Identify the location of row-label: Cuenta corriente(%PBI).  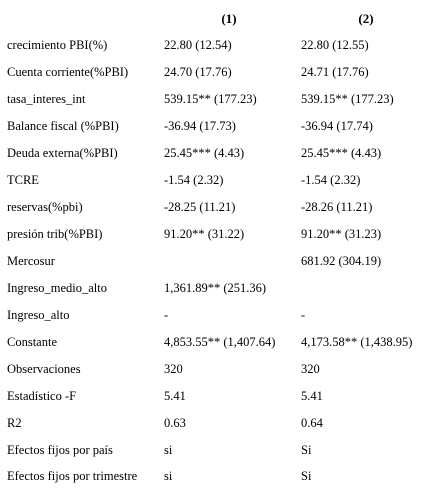
(68, 72).